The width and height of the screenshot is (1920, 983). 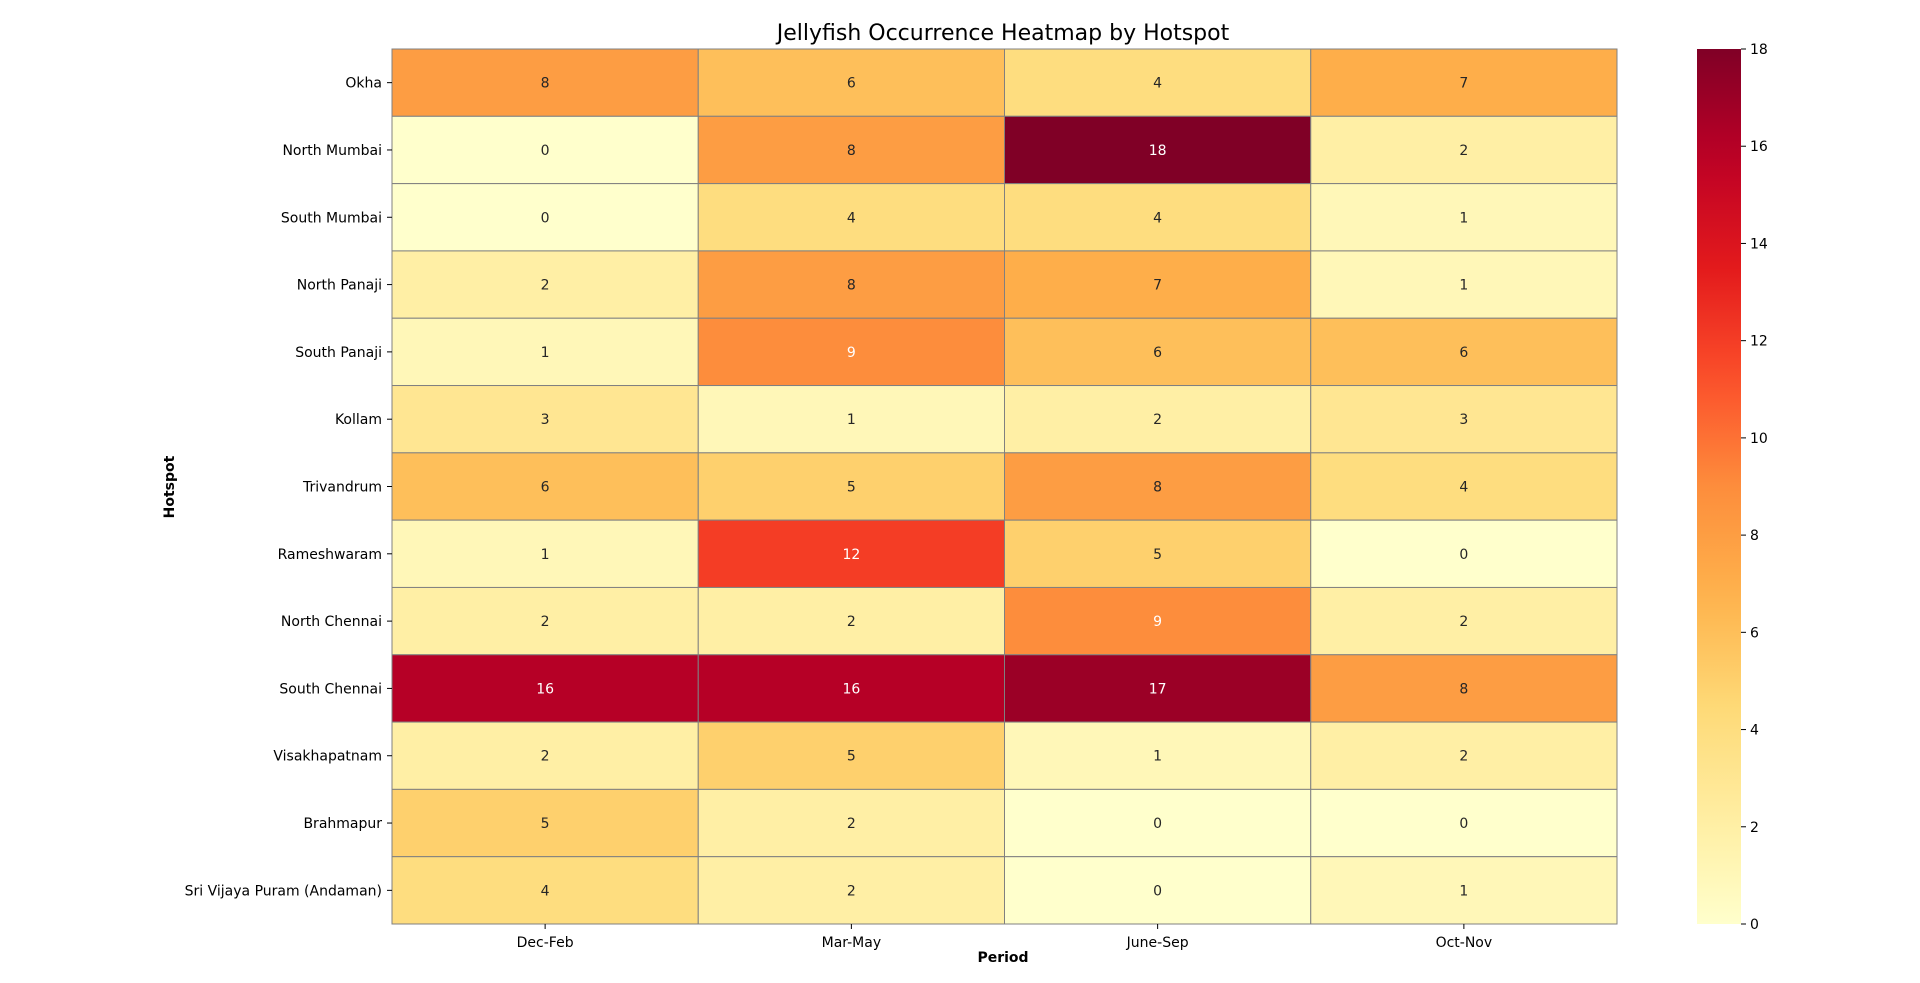 I want to click on cell-value-label: 9, so click(x=851, y=353).